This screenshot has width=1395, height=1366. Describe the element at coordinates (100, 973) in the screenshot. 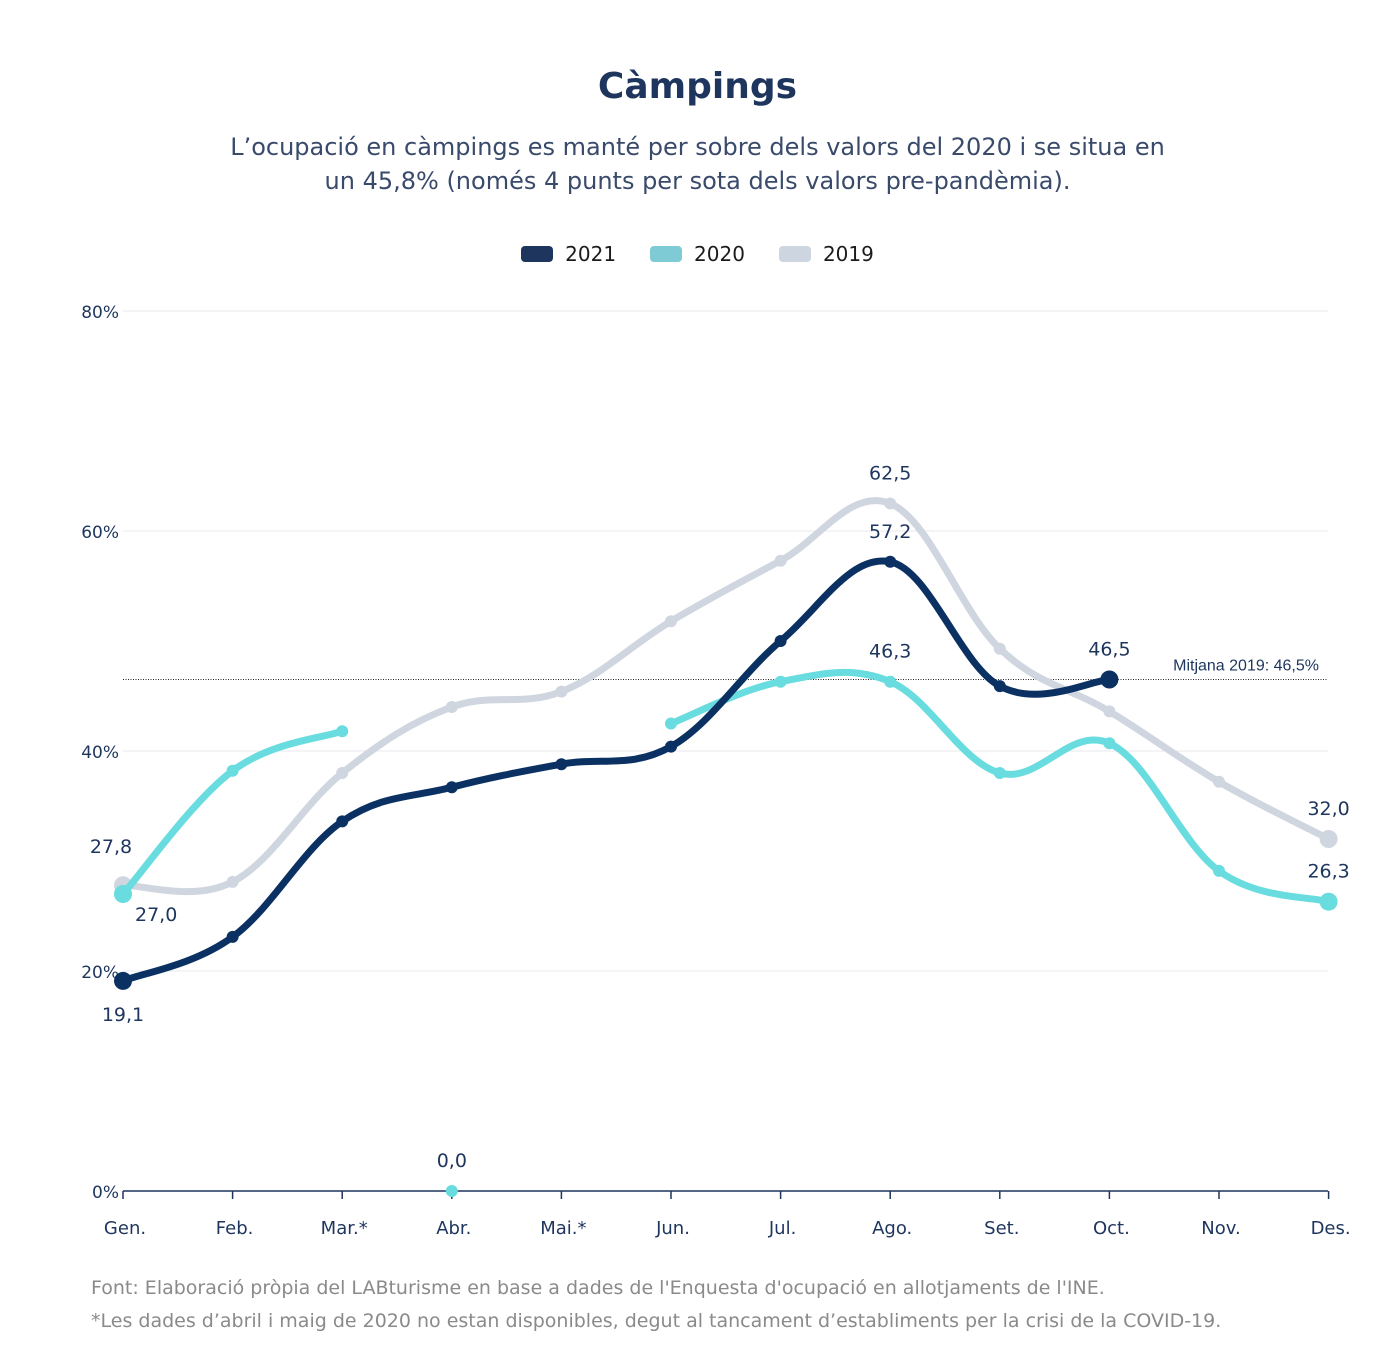

I see `y-tick-label-20: 20%` at that location.